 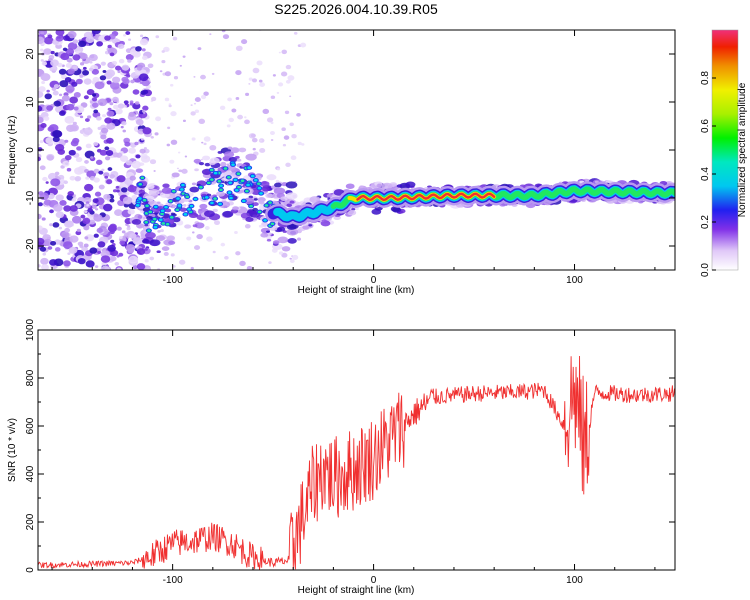 I want to click on snr-ytick-label: 0, so click(x=30, y=570).